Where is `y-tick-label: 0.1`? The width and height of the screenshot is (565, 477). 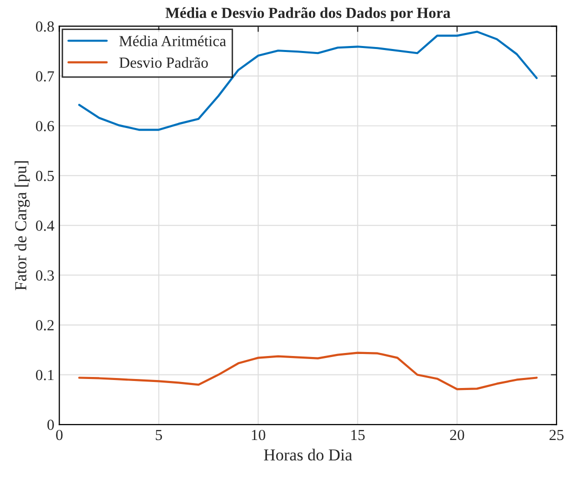
y-tick-label: 0.1 is located at coordinates (45, 375).